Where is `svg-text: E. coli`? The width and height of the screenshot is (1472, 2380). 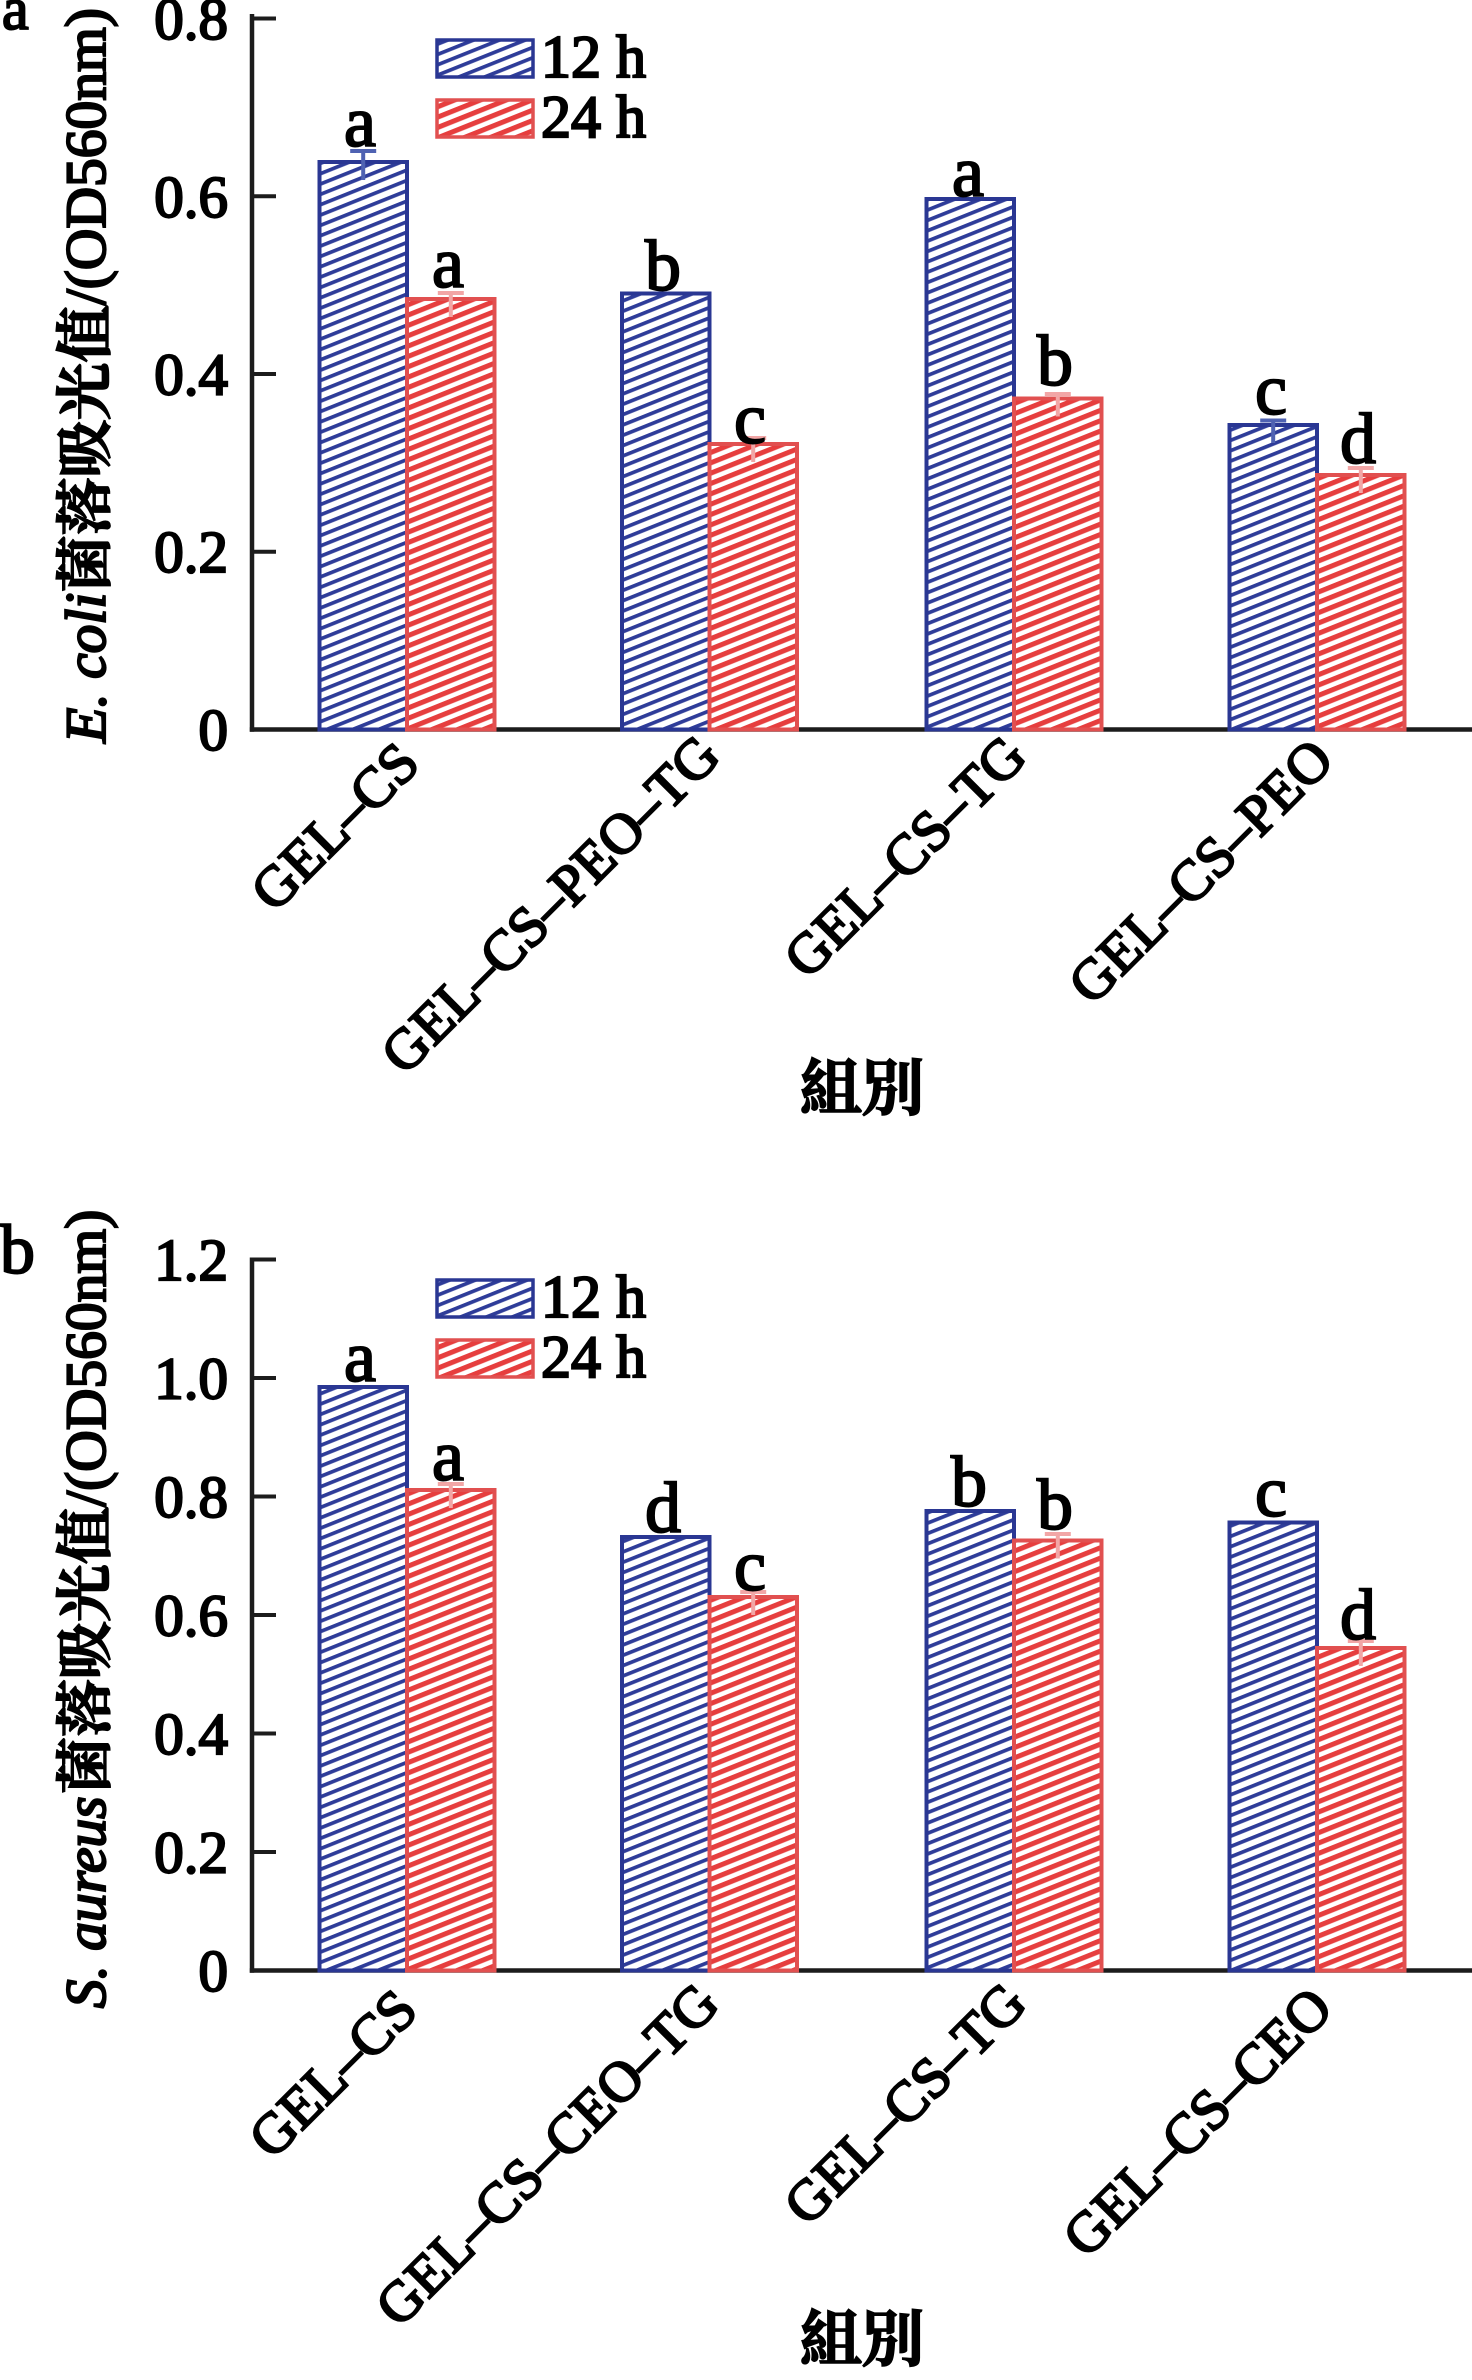
svg-text: E. coli is located at coordinates (86, 668).